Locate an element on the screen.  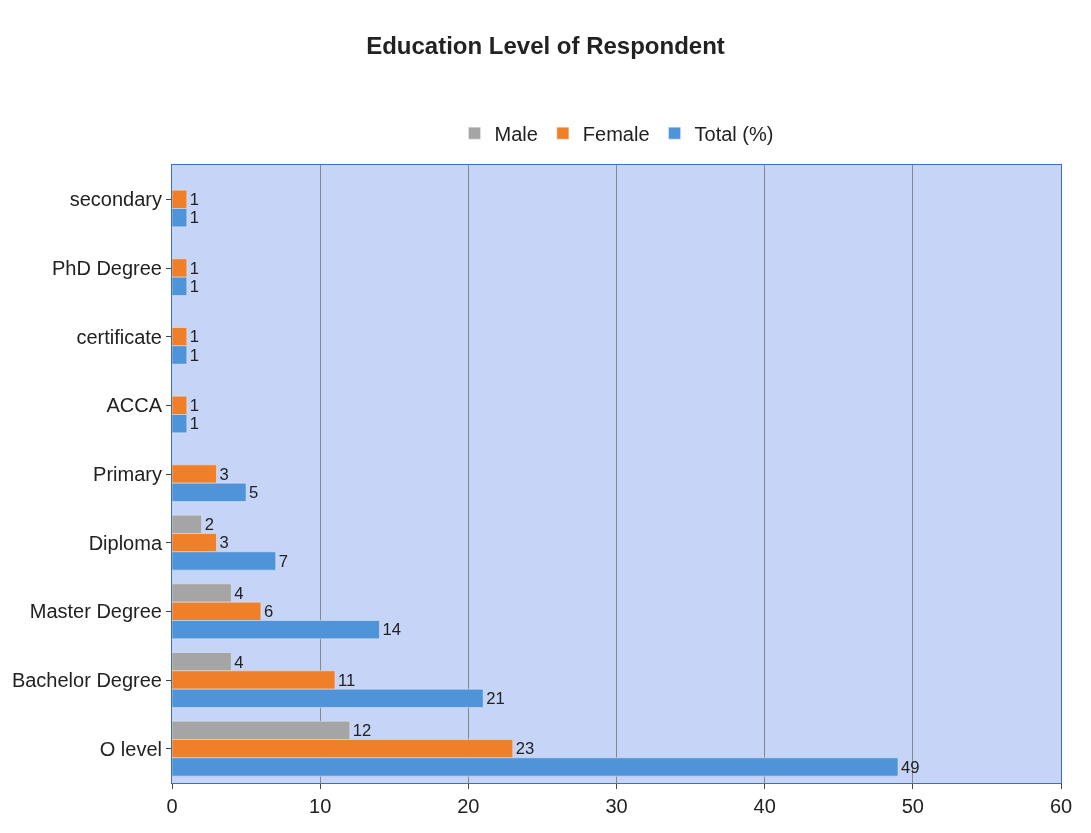
y-tick-label: Master Degree is located at coordinates (95, 611).